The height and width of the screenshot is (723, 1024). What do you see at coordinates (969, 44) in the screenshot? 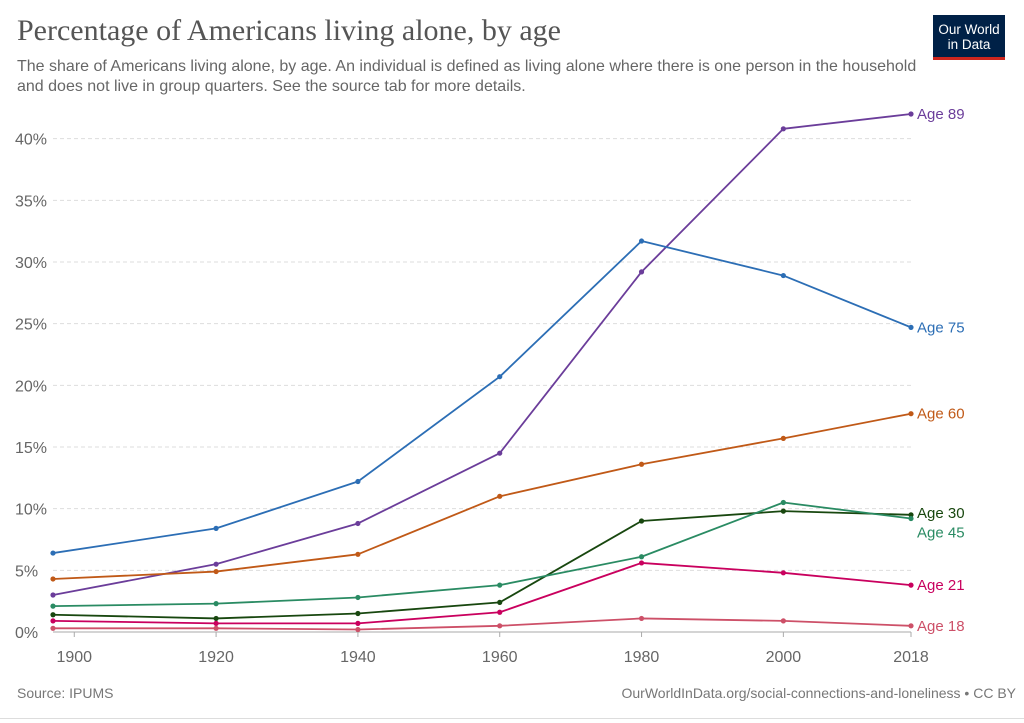
I see `logo-line-2: in Data` at bounding box center [969, 44].